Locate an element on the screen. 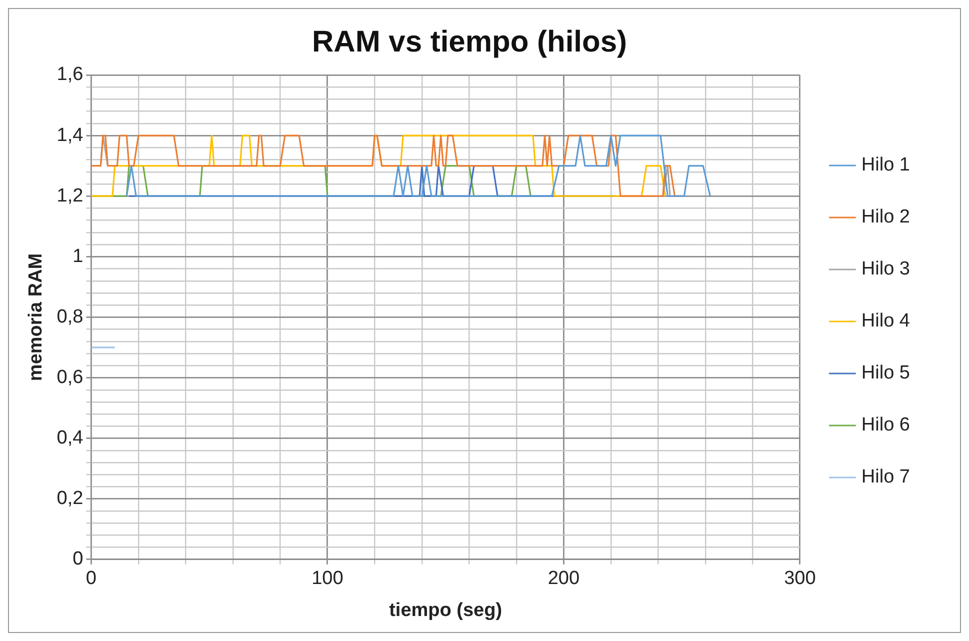 The height and width of the screenshot is (641, 969). y-tick-label: 1,2 is located at coordinates (70, 195).